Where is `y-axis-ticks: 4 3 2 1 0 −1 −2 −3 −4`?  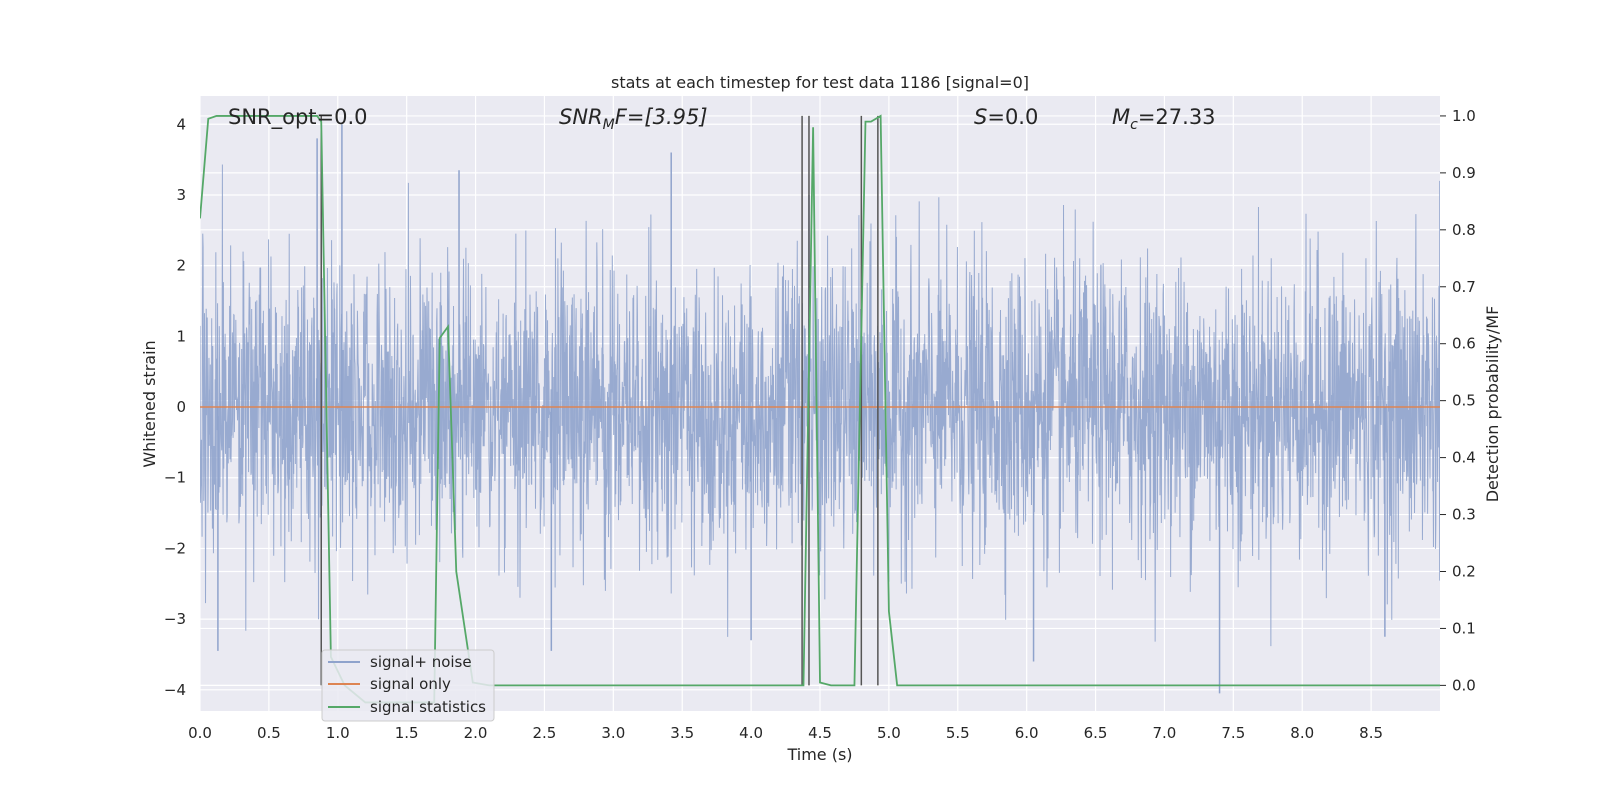
y-axis-ticks: 4 3 2 1 0 −1 −2 −3 −4 is located at coordinates (175, 407).